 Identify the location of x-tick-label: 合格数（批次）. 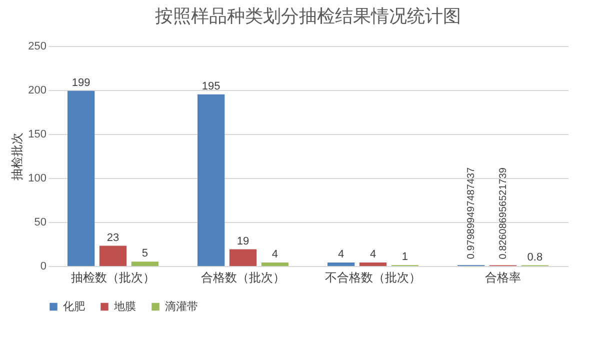
(243, 277).